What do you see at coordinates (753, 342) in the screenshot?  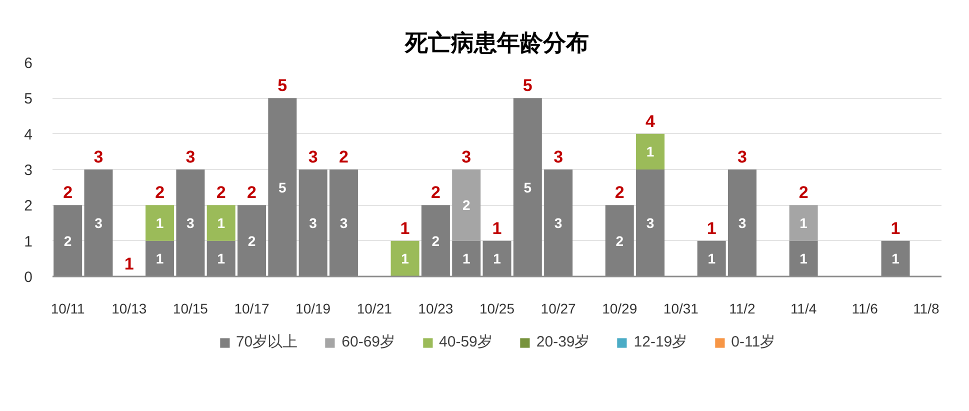 I see `legend-label: 0-11岁` at bounding box center [753, 342].